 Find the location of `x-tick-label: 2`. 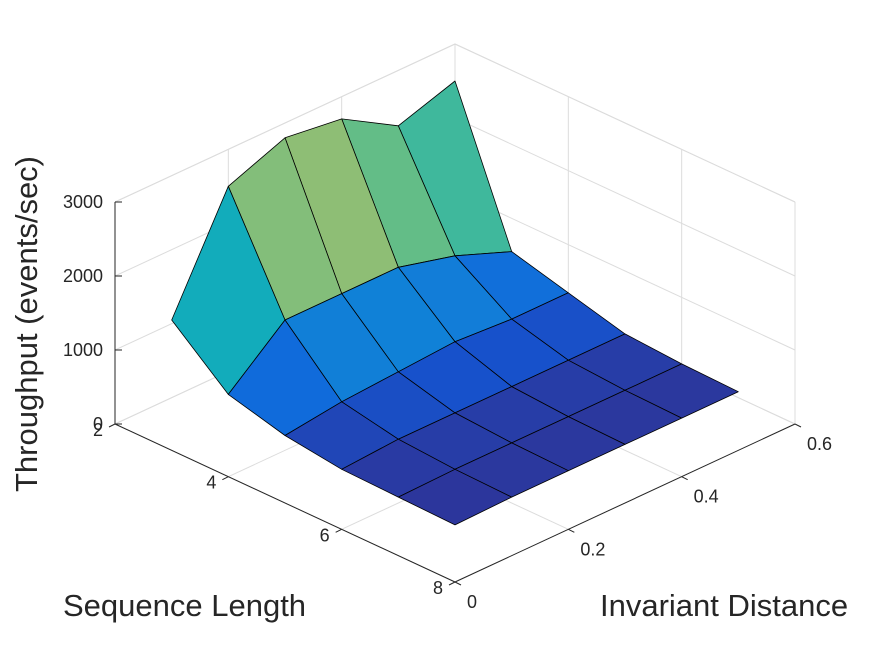

x-tick-label: 2 is located at coordinates (98, 430).